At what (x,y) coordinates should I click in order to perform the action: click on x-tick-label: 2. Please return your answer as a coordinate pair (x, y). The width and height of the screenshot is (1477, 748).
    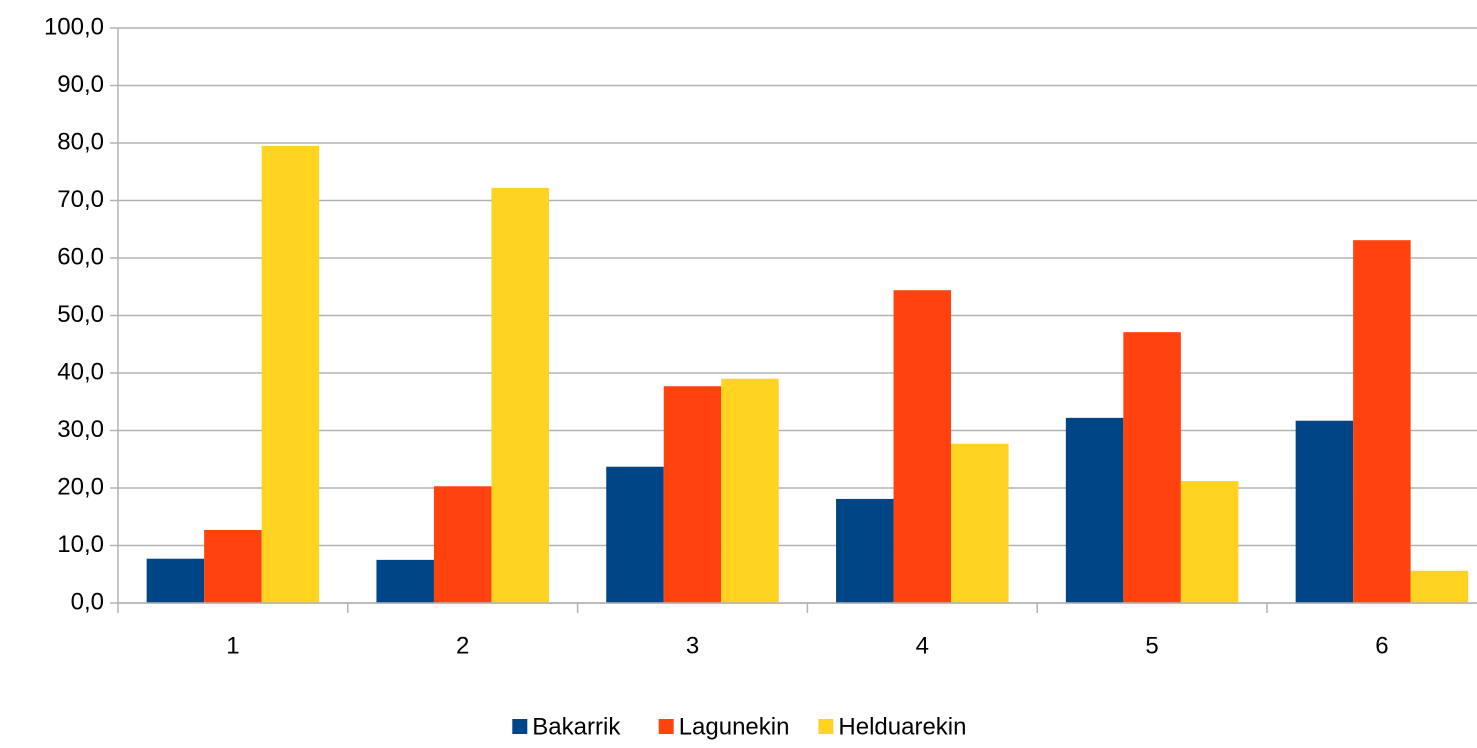
    Looking at the image, I should click on (462, 645).